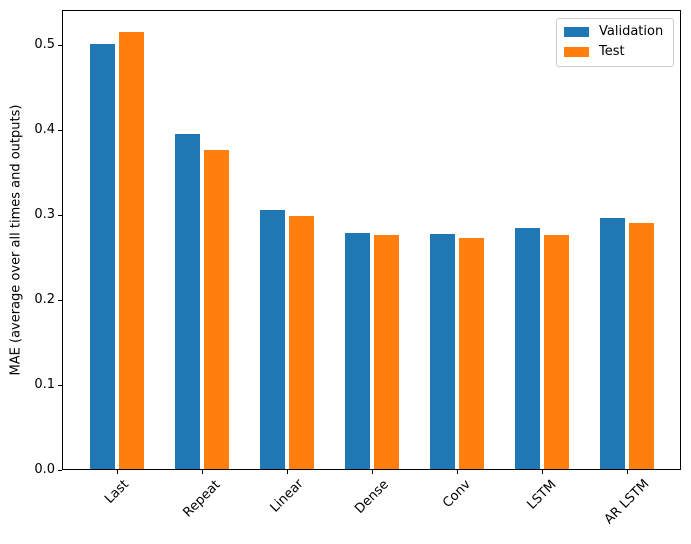 This screenshot has width=691, height=544. I want to click on x-tick-label: Repeat, so click(202, 499).